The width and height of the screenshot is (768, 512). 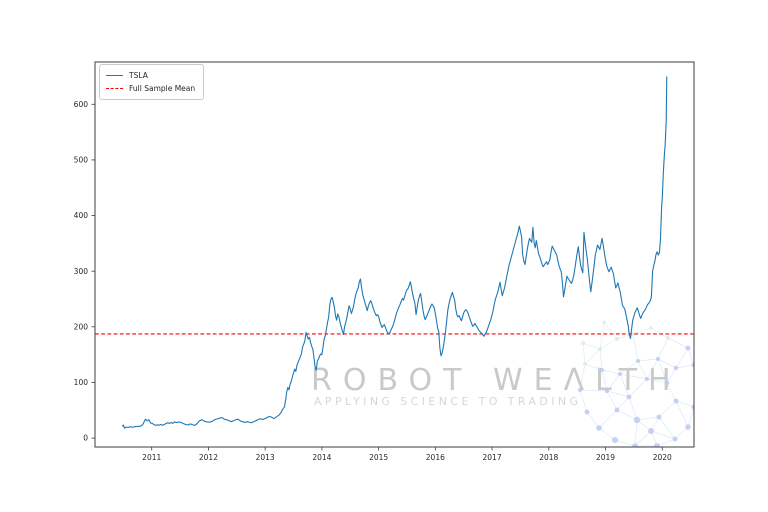 I want to click on y-tick-label: 400, so click(x=81, y=215).